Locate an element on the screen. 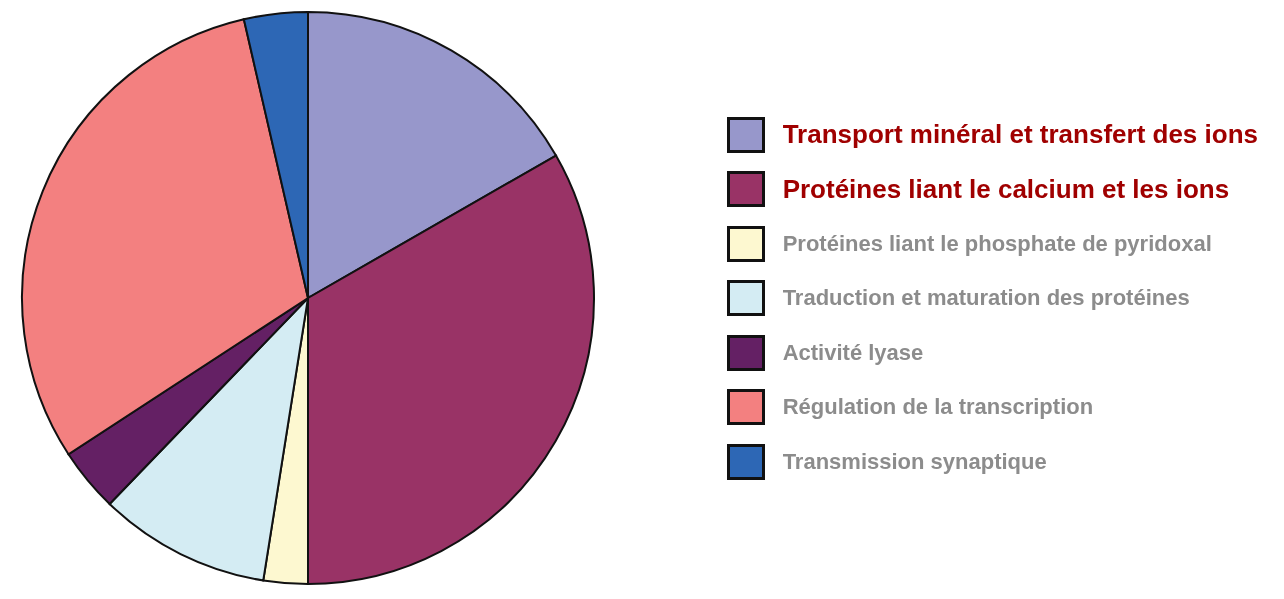 The width and height of the screenshot is (1284, 599). legend-label: Transmission synaptique is located at coordinates (914, 461).